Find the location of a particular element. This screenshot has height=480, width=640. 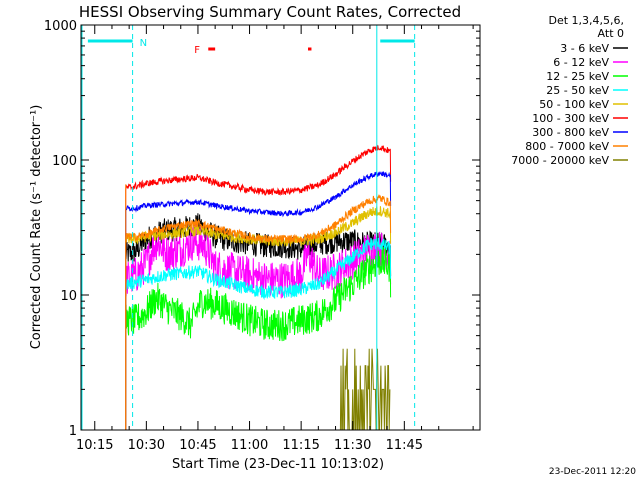

legend-entry-label: 3 - 6 keV is located at coordinates (584, 48).